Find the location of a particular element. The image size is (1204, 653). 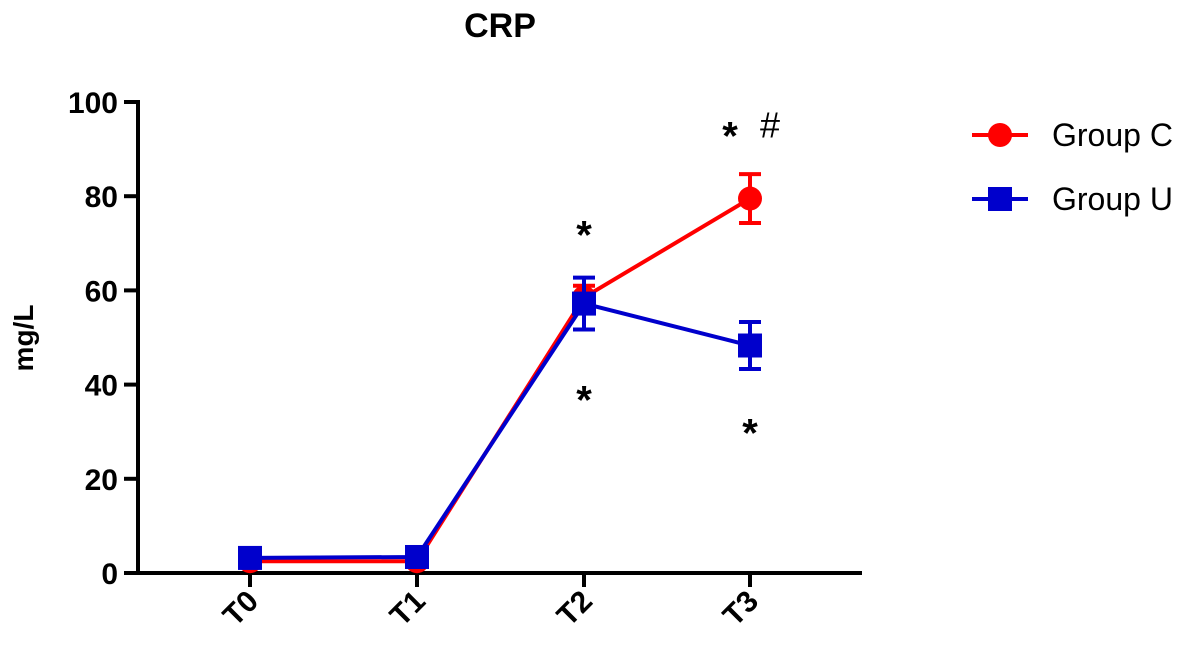

y-tick-label: 20 is located at coordinates (101, 480).